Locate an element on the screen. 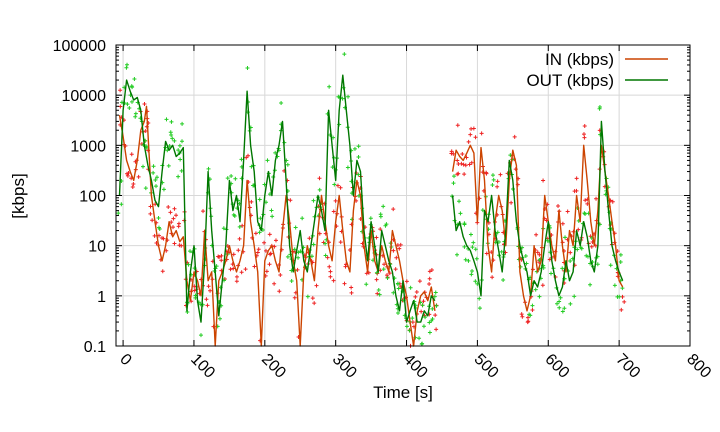  y-tick-label: 10 is located at coordinates (97, 247).